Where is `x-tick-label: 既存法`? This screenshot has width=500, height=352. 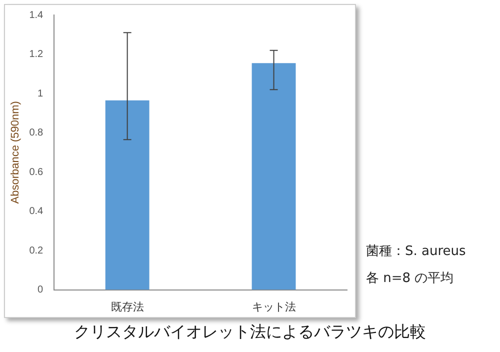
x-tick-label: 既存法 is located at coordinates (127, 307).